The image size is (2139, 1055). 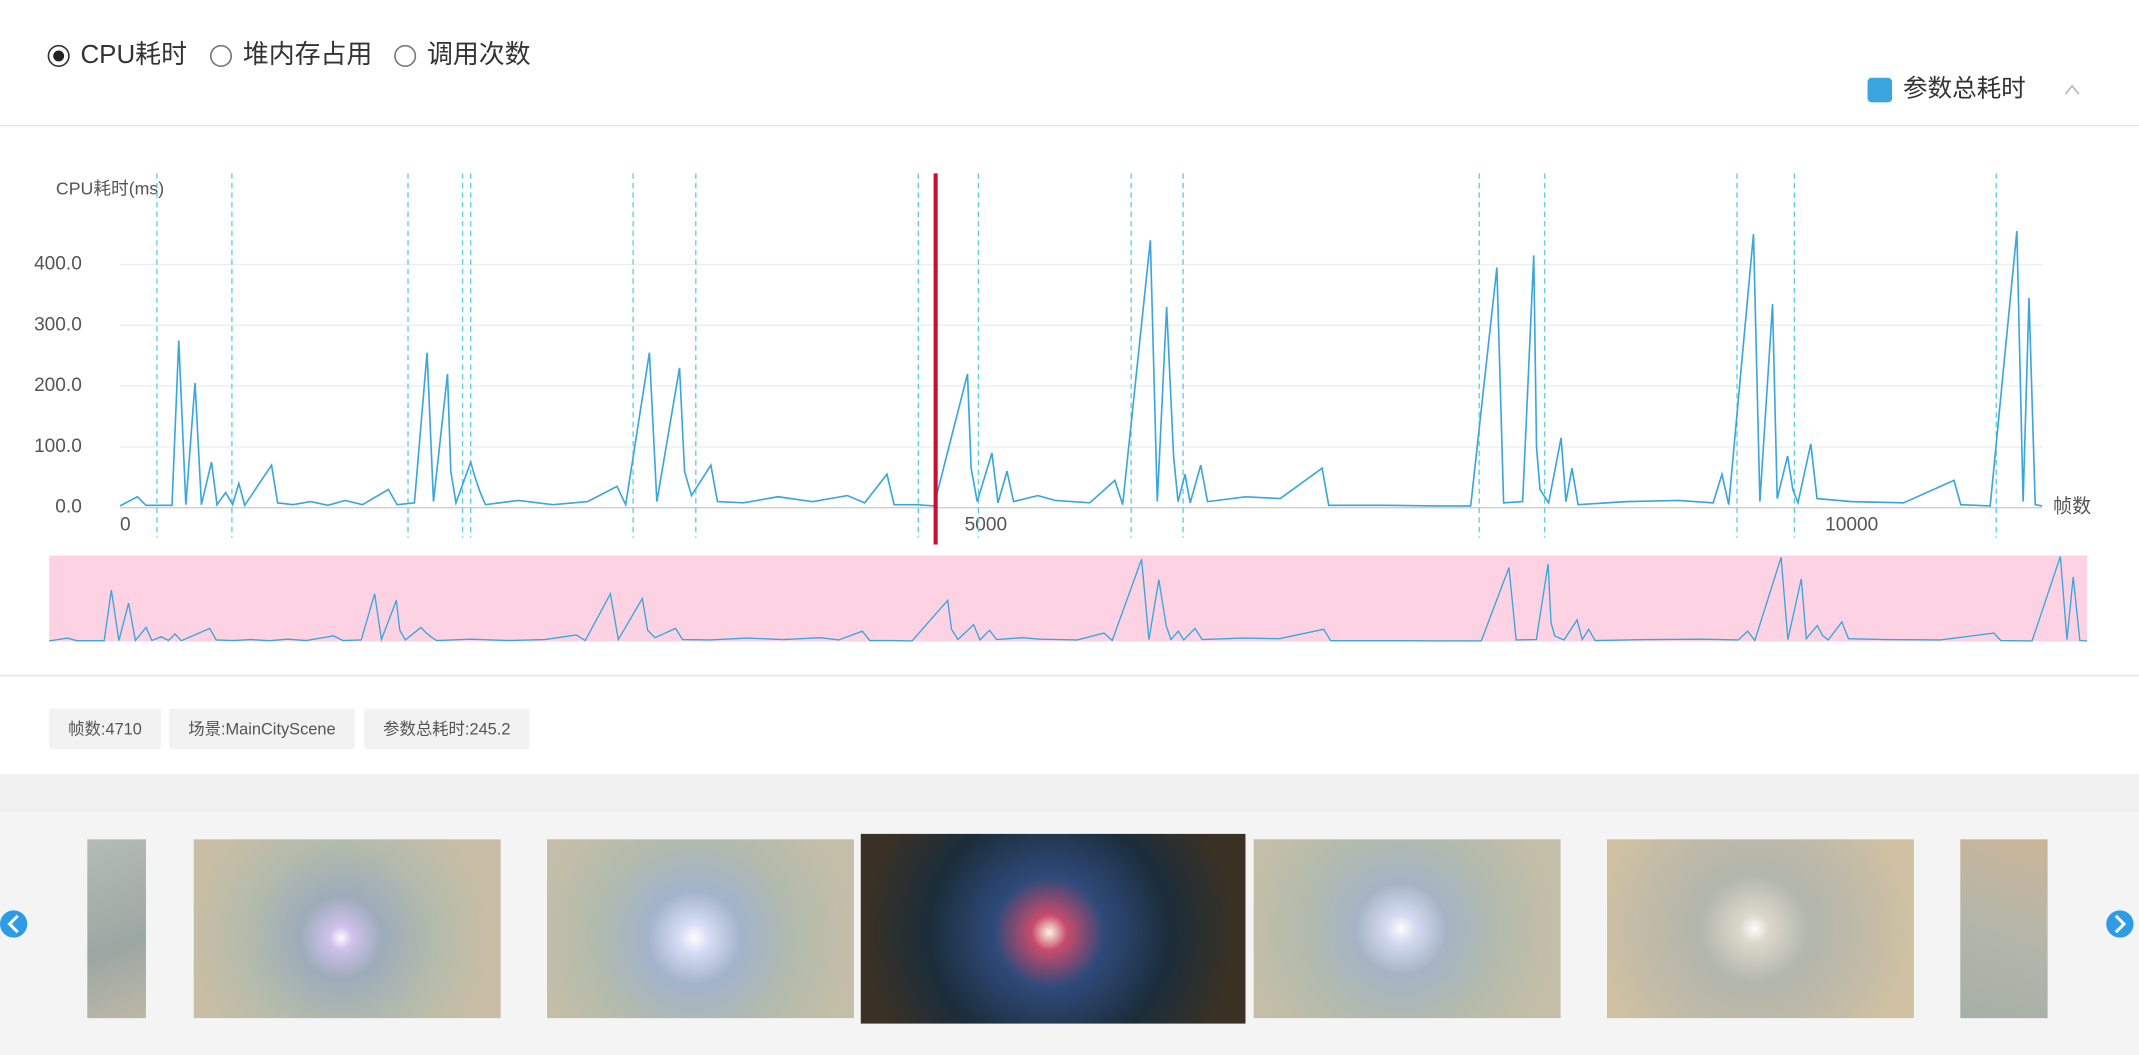 I want to click on x-tick-label: 10000, so click(x=1851, y=524).